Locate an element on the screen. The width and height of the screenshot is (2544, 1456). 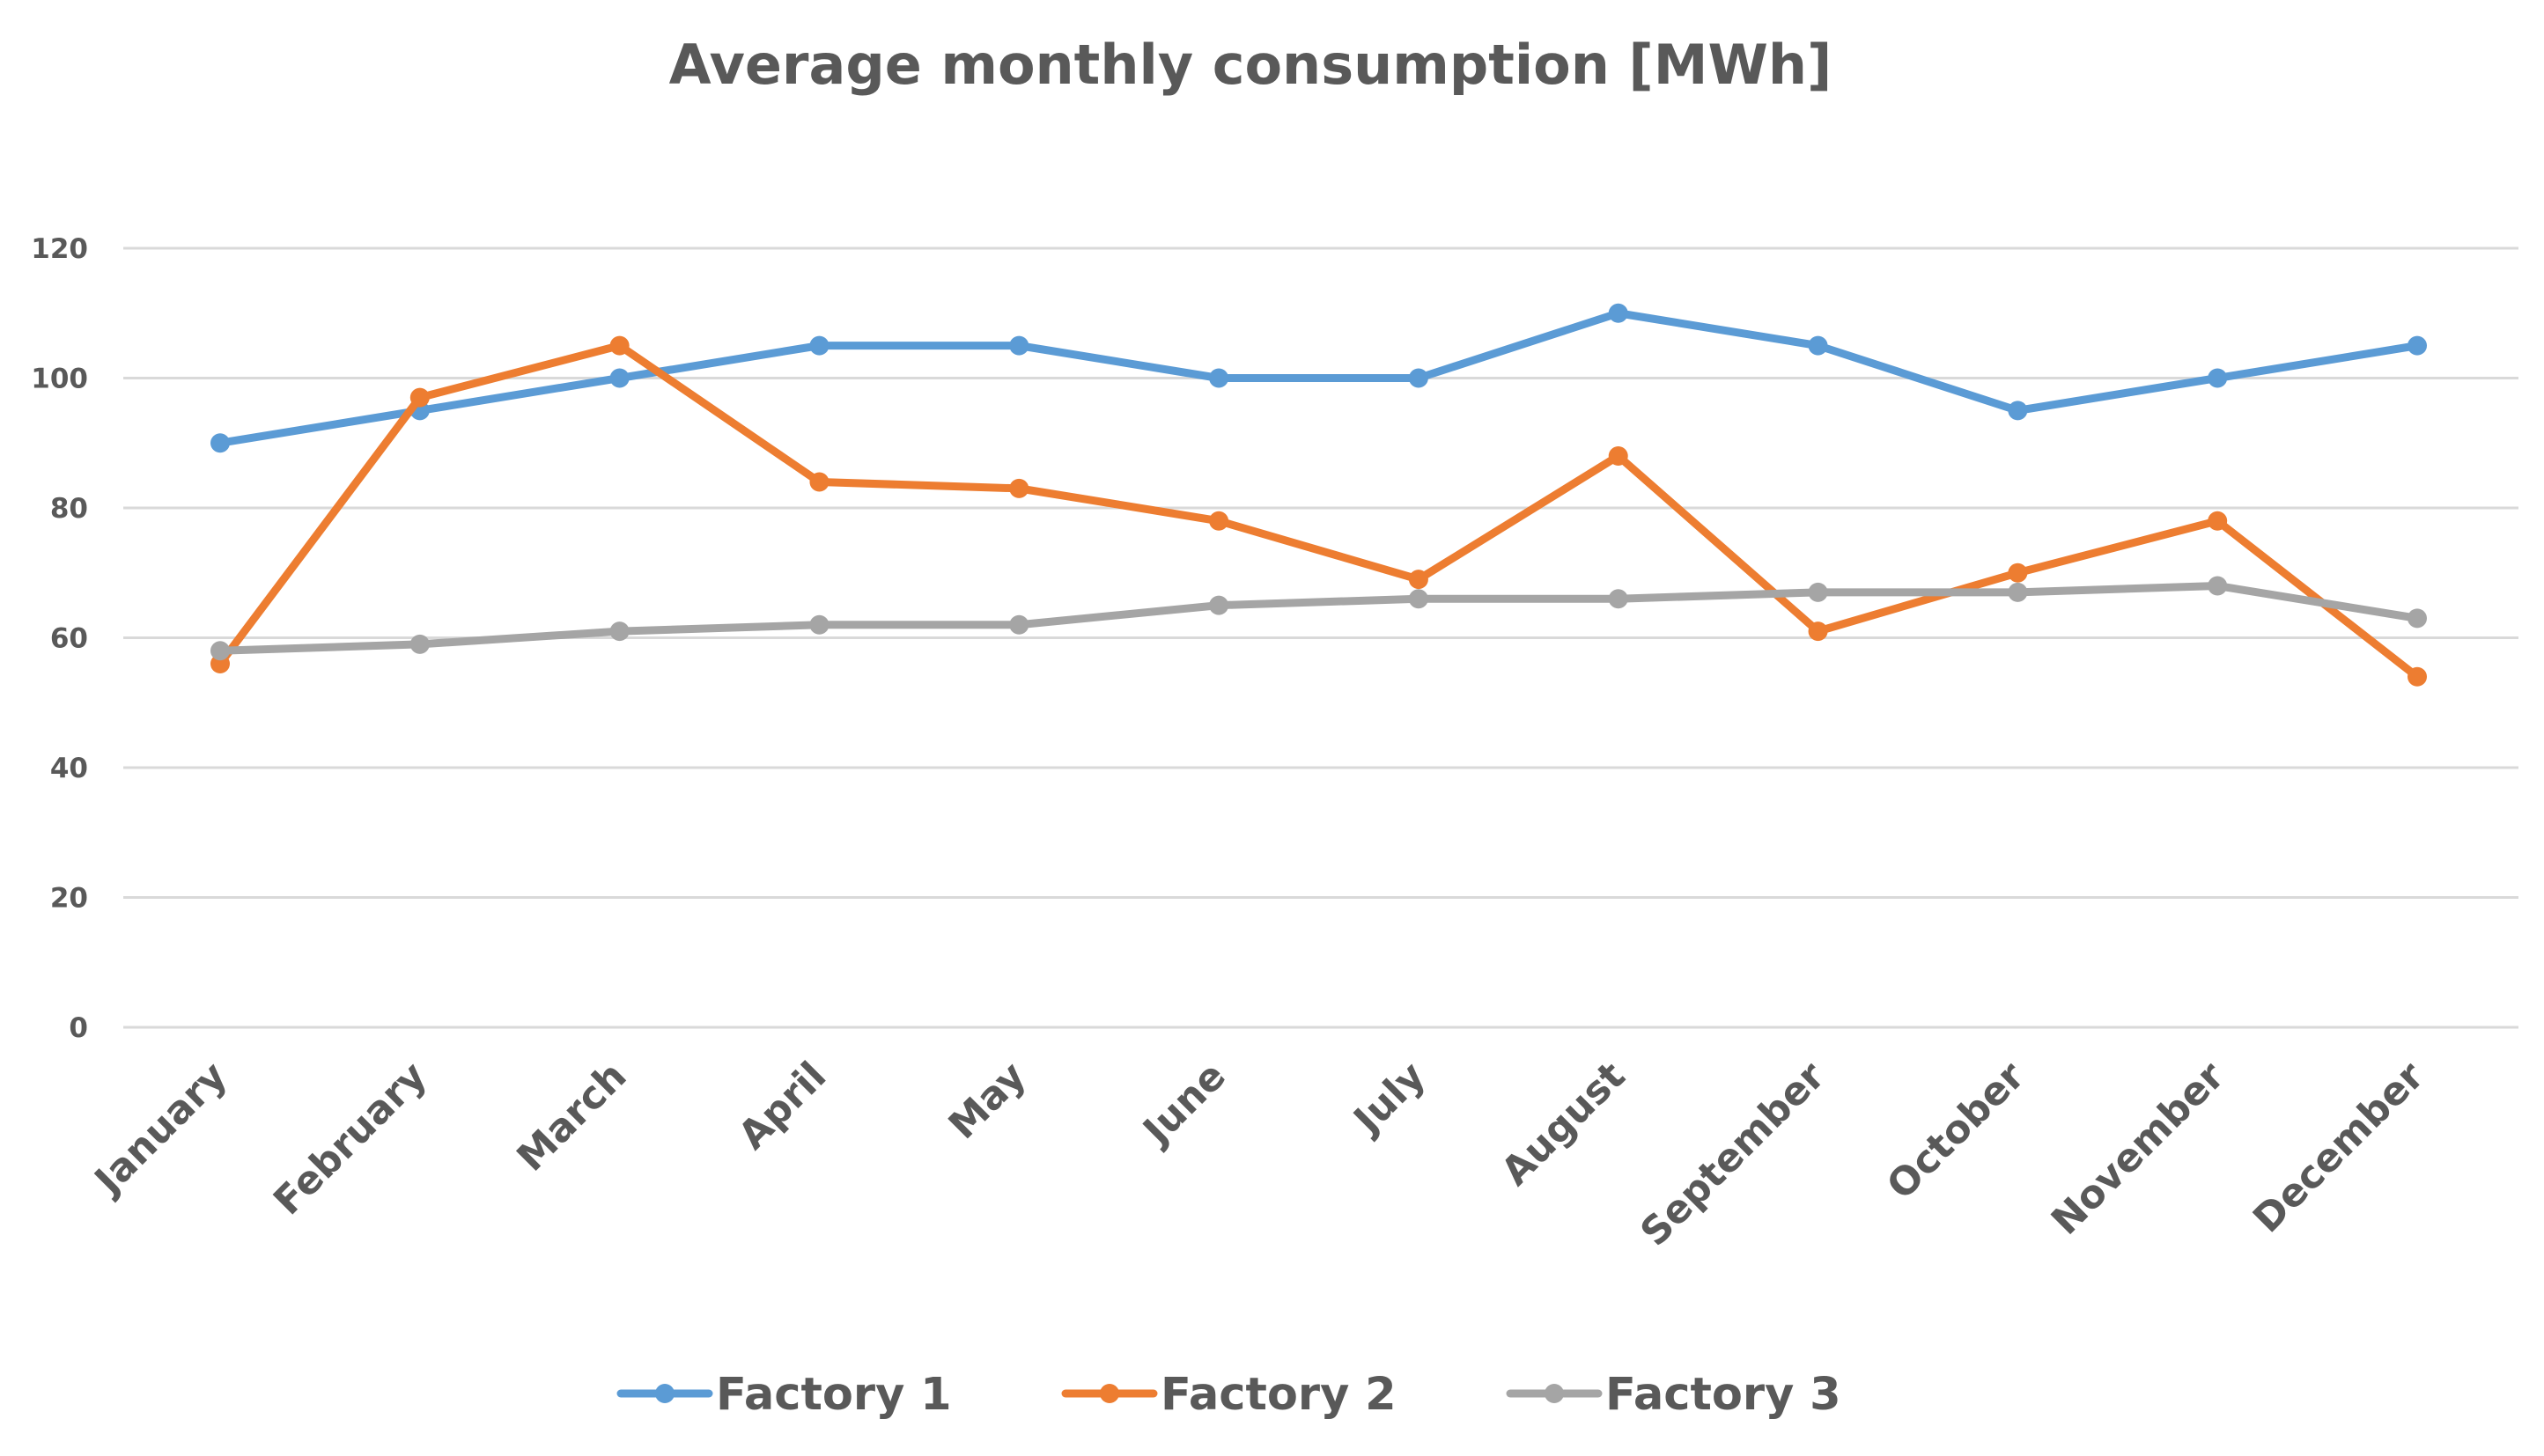
legend-label-factory-1: Factory 1 is located at coordinates (834, 1395).